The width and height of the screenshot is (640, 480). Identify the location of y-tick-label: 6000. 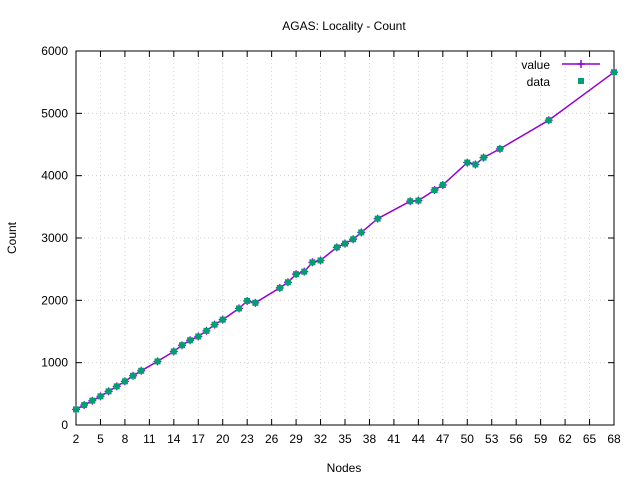
(54, 51).